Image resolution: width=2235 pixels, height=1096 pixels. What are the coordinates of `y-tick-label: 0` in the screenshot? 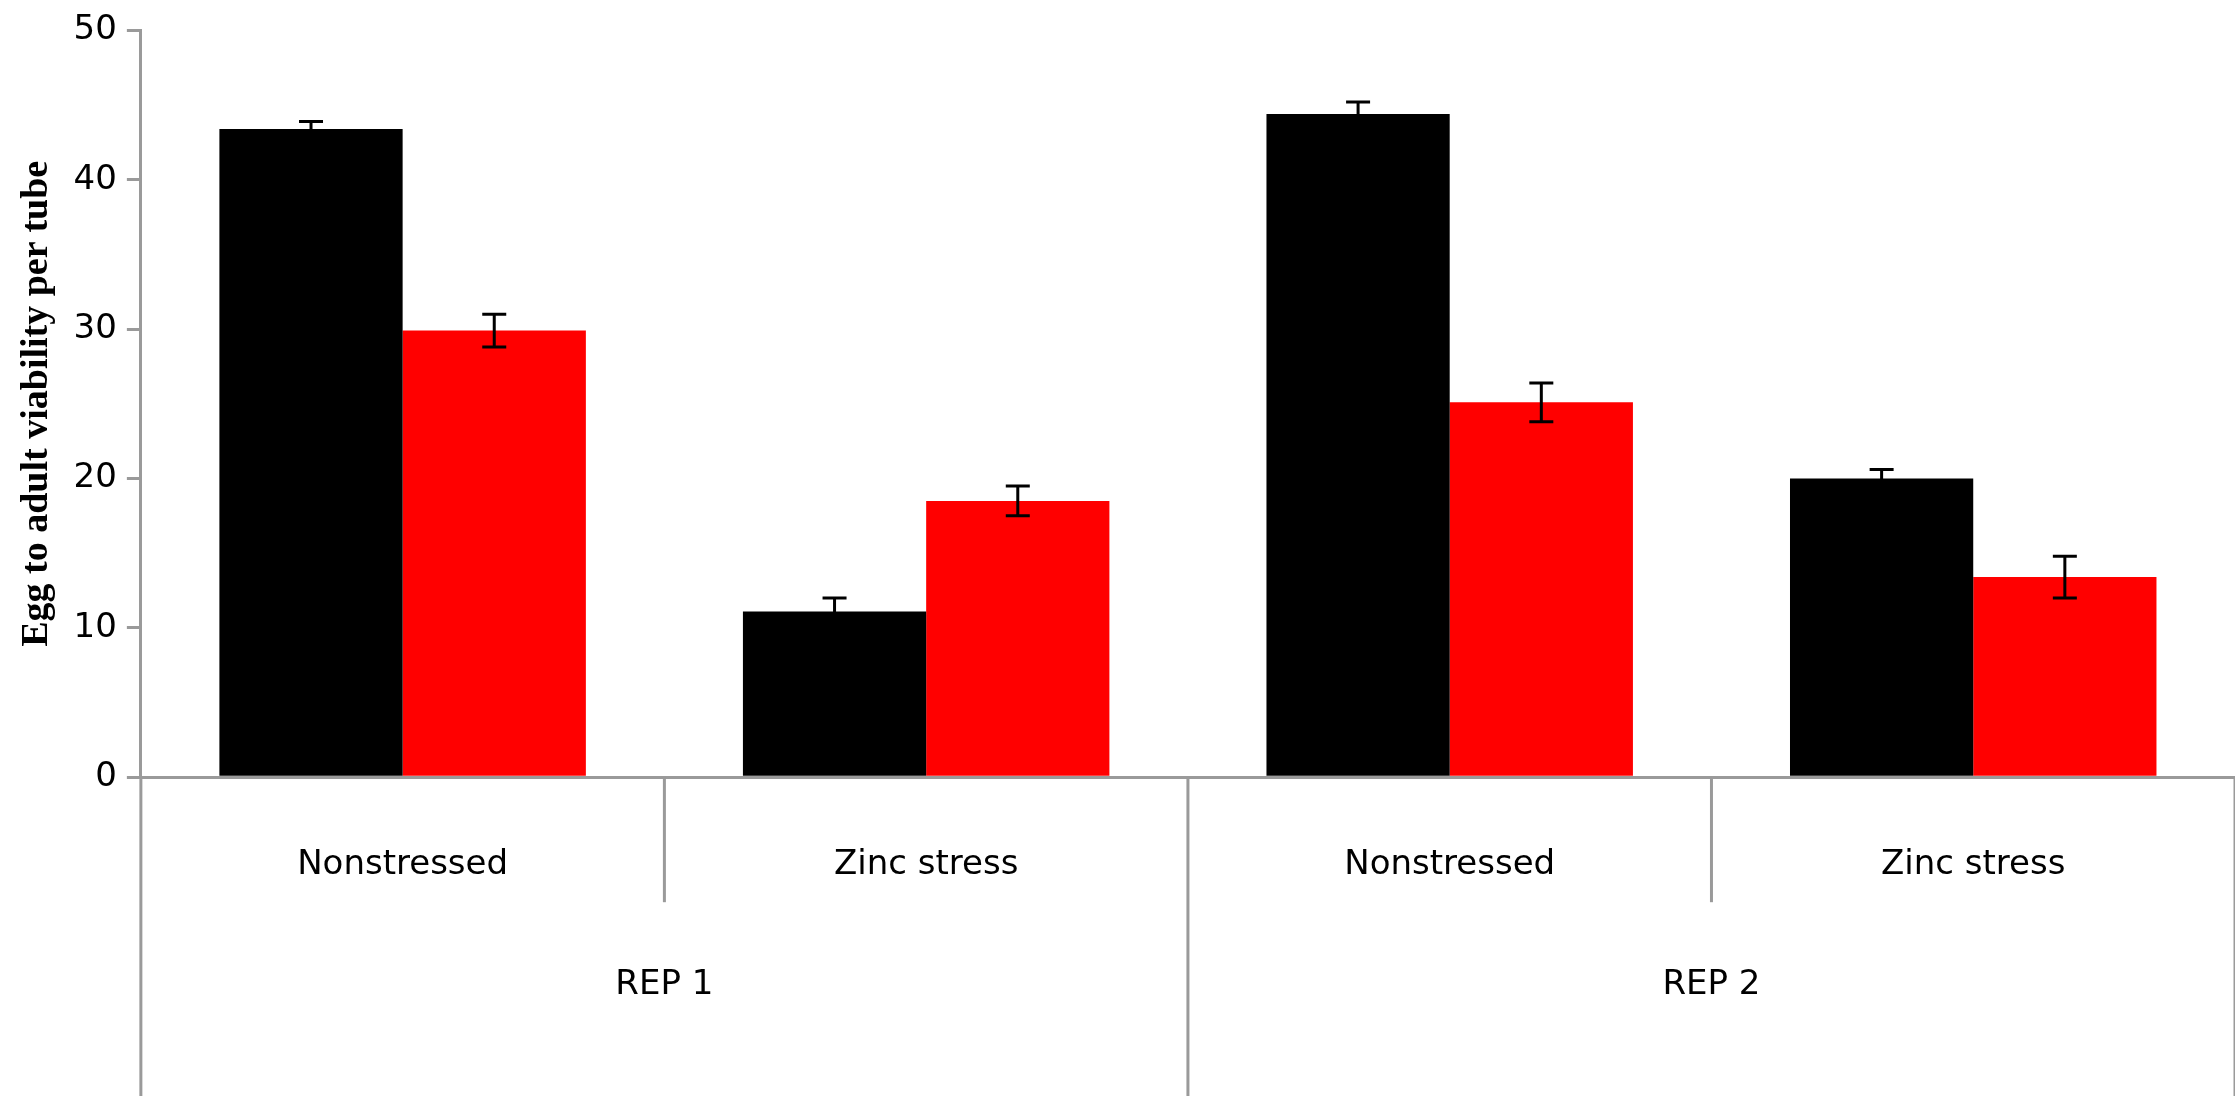 It's located at (106, 774).